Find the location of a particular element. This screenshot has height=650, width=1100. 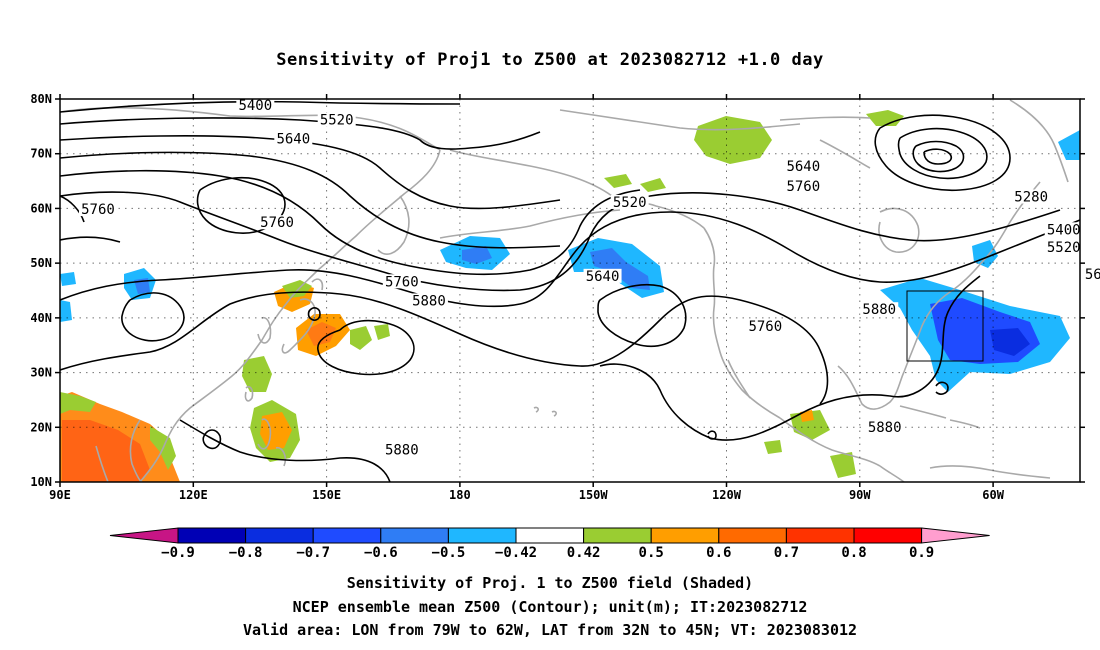

lon-label: 120W is located at coordinates (727, 495).